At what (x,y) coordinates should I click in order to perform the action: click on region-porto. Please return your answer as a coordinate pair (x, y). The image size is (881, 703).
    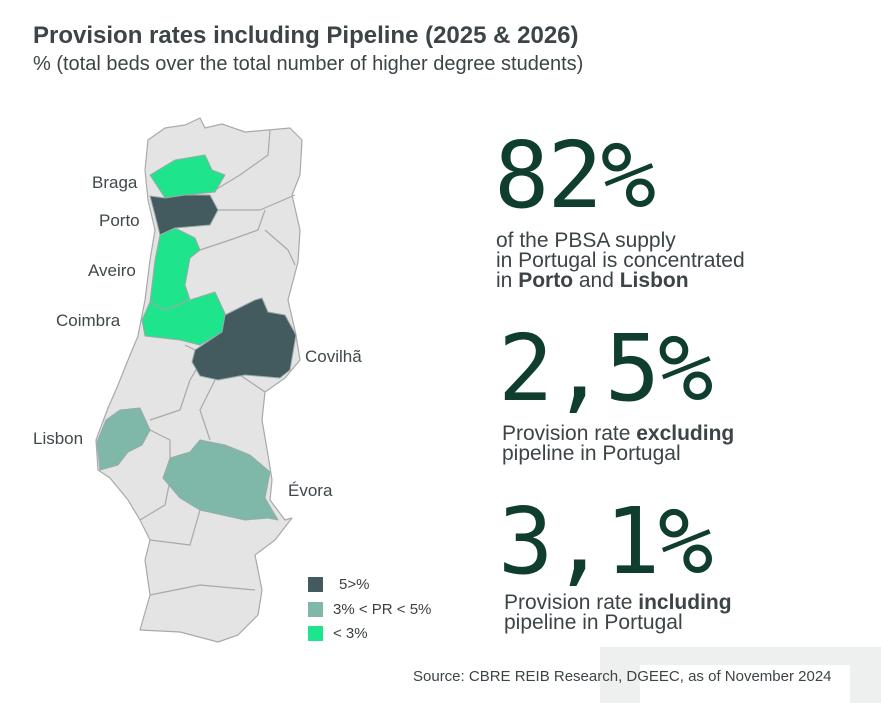
    Looking at the image, I should click on (184, 215).